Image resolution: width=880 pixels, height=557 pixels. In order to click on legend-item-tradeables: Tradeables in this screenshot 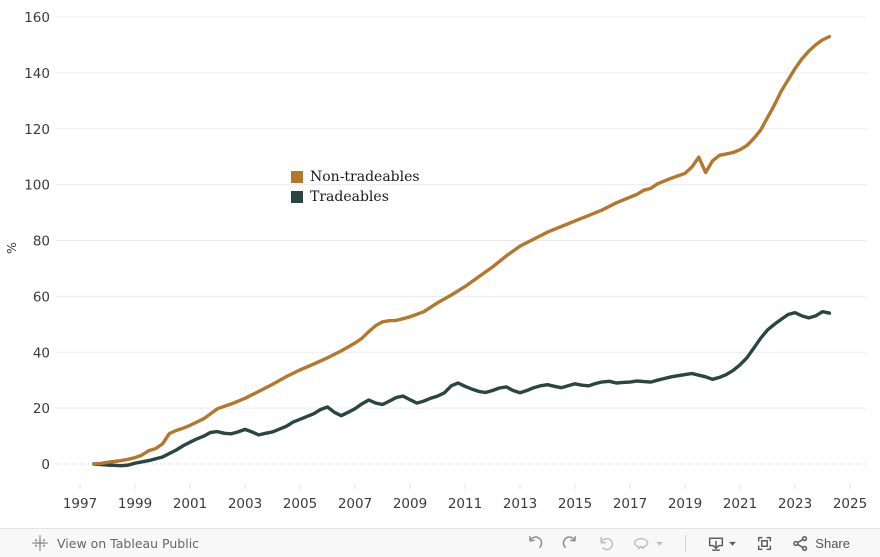, I will do `click(355, 197)`.